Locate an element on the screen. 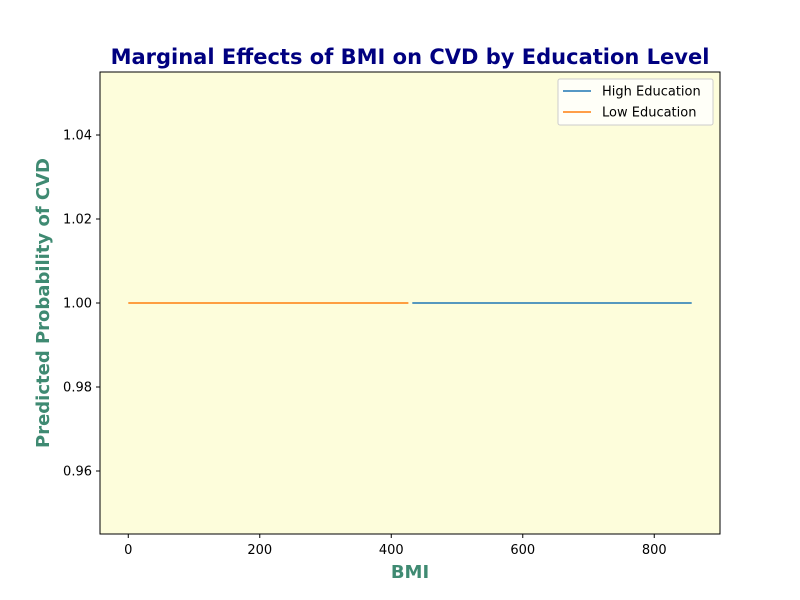 This screenshot has width=800, height=600. legend-box is located at coordinates (635, 102).